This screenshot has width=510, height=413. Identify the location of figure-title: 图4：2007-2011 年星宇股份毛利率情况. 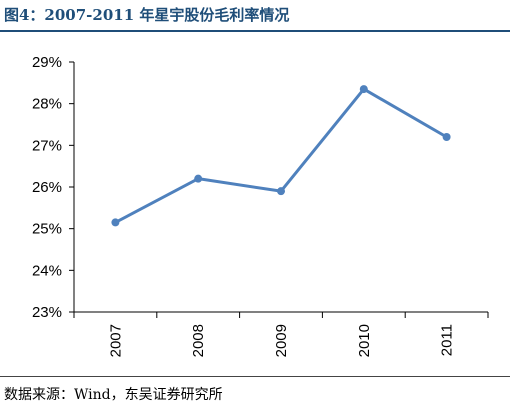
(147, 15).